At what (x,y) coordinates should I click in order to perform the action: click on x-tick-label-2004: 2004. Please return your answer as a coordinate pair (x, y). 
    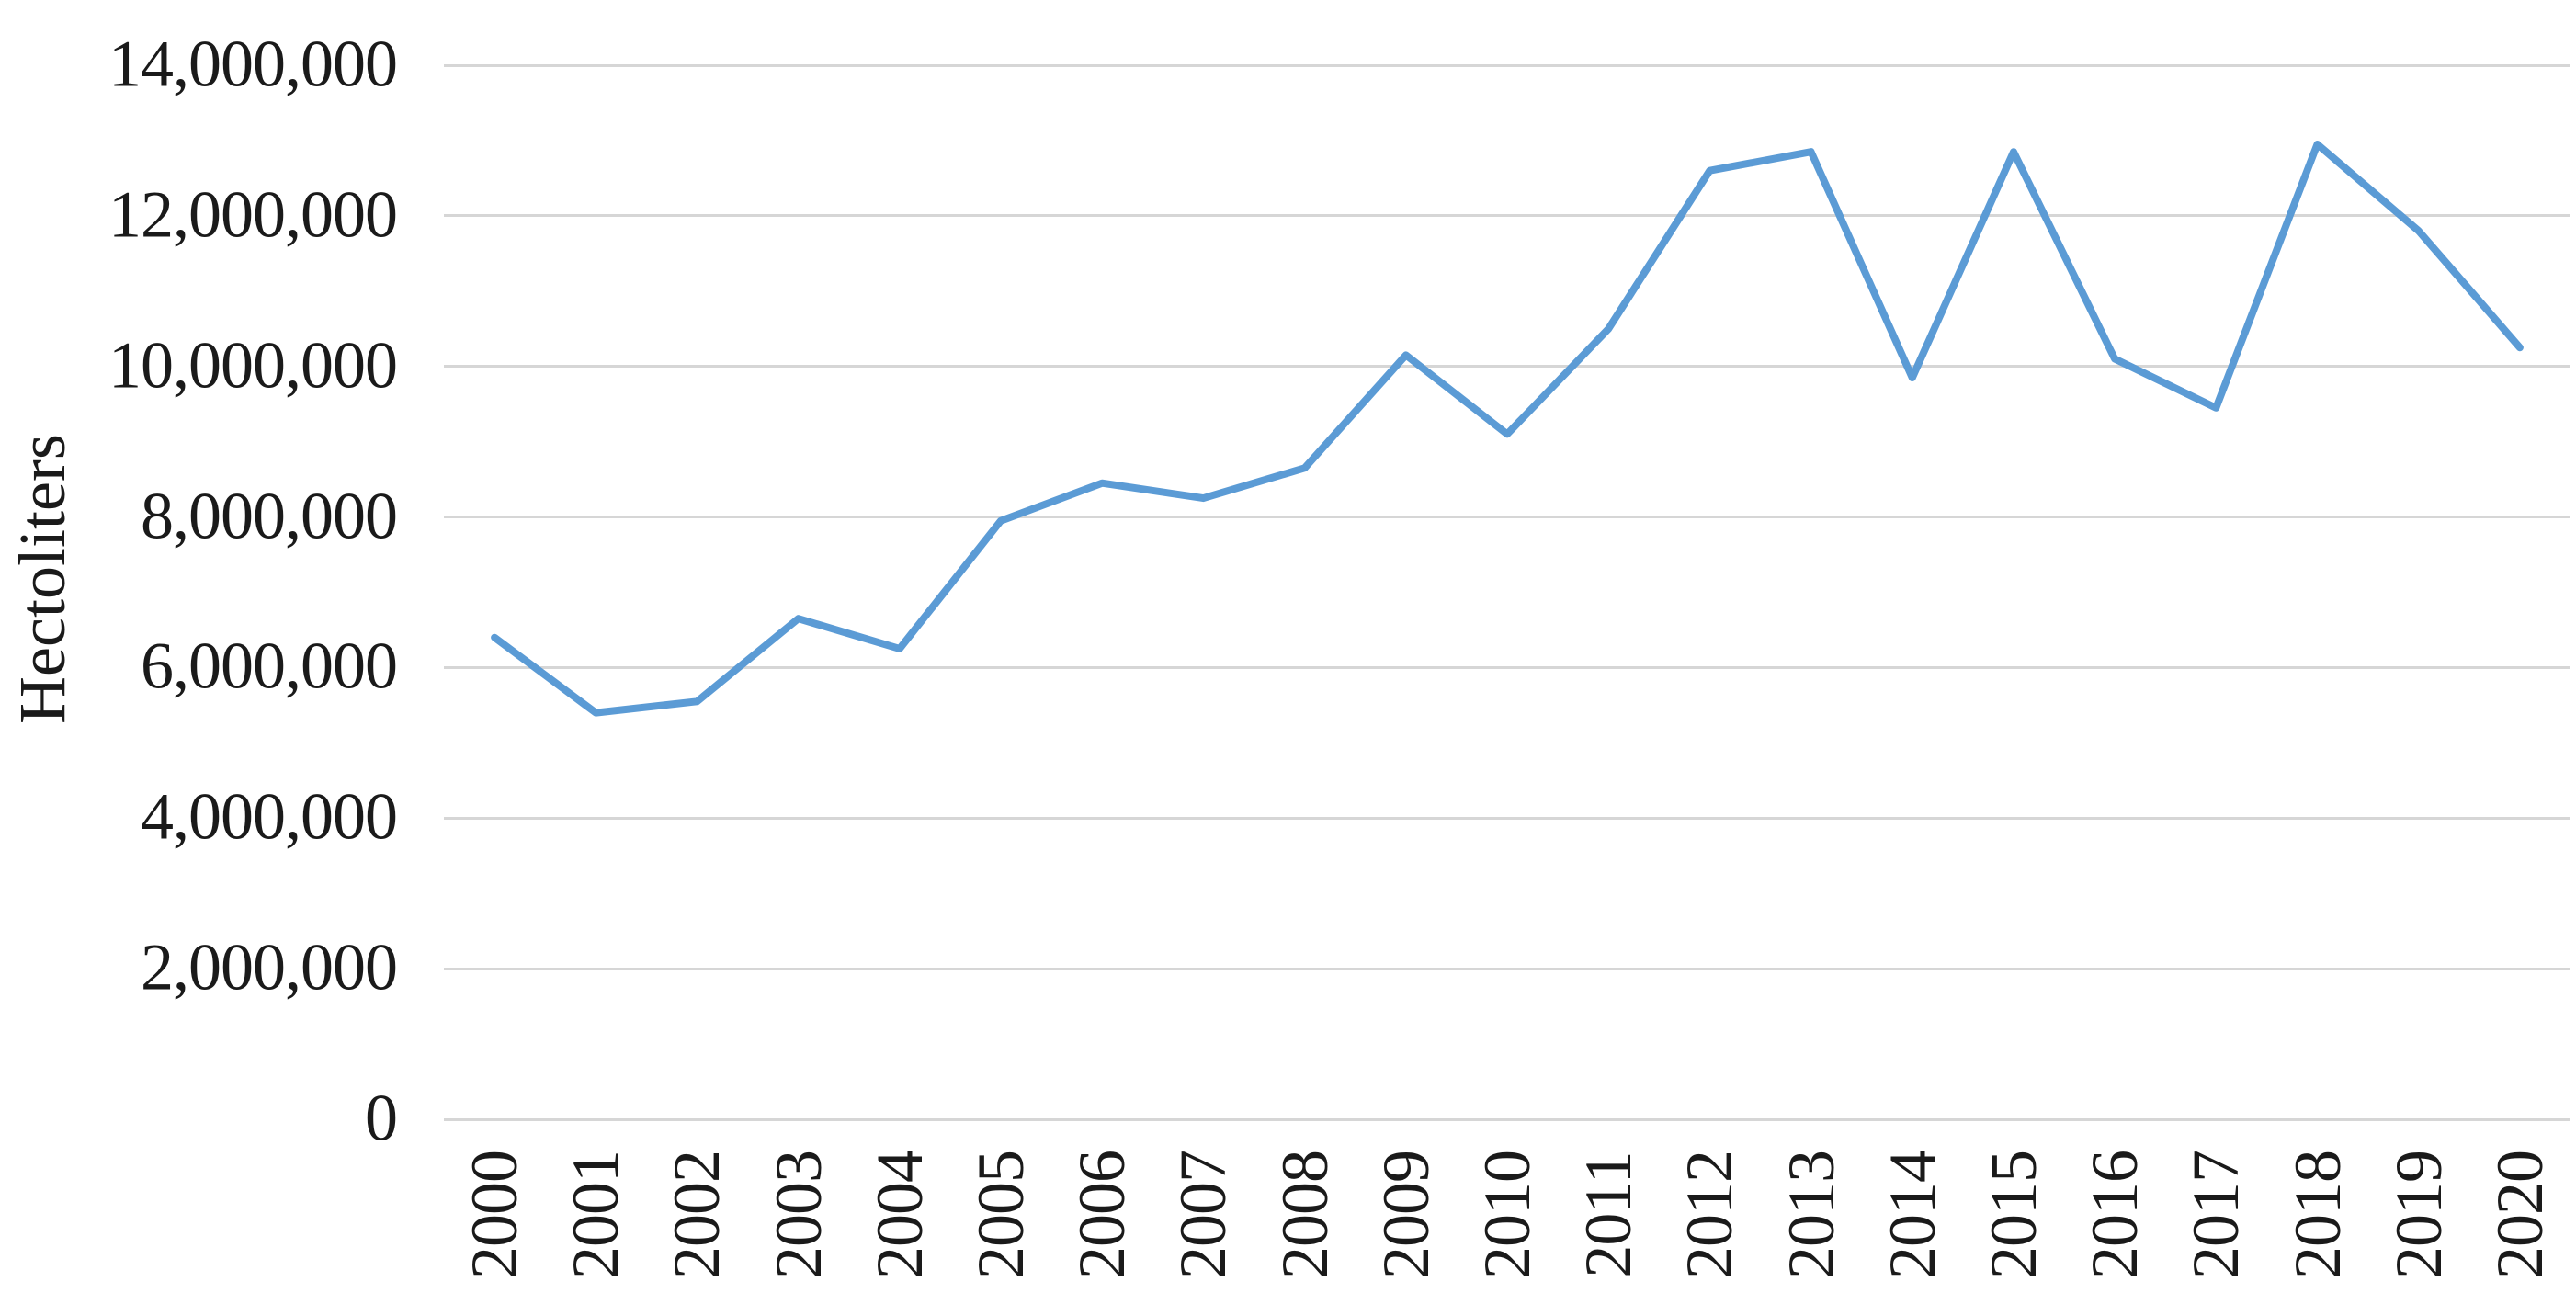
    Looking at the image, I should click on (899, 1215).